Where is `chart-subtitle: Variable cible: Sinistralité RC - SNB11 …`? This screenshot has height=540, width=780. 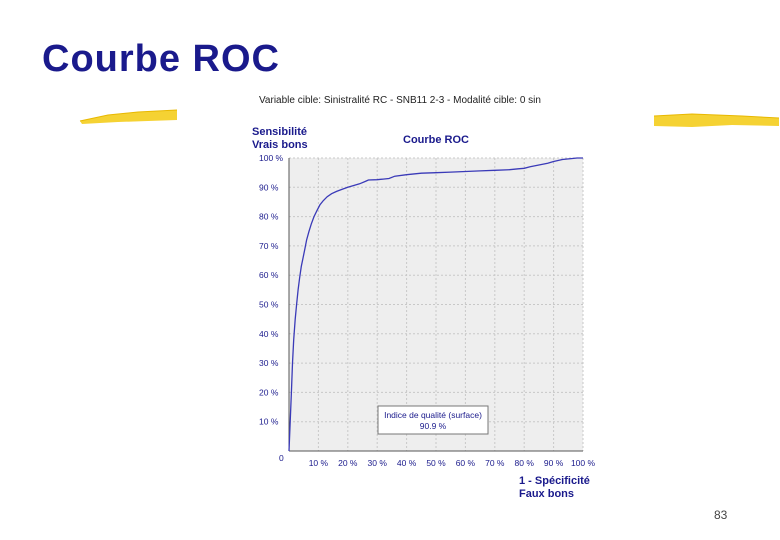 chart-subtitle: Variable cible: Sinistralité RC - SNB11 … is located at coordinates (400, 100).